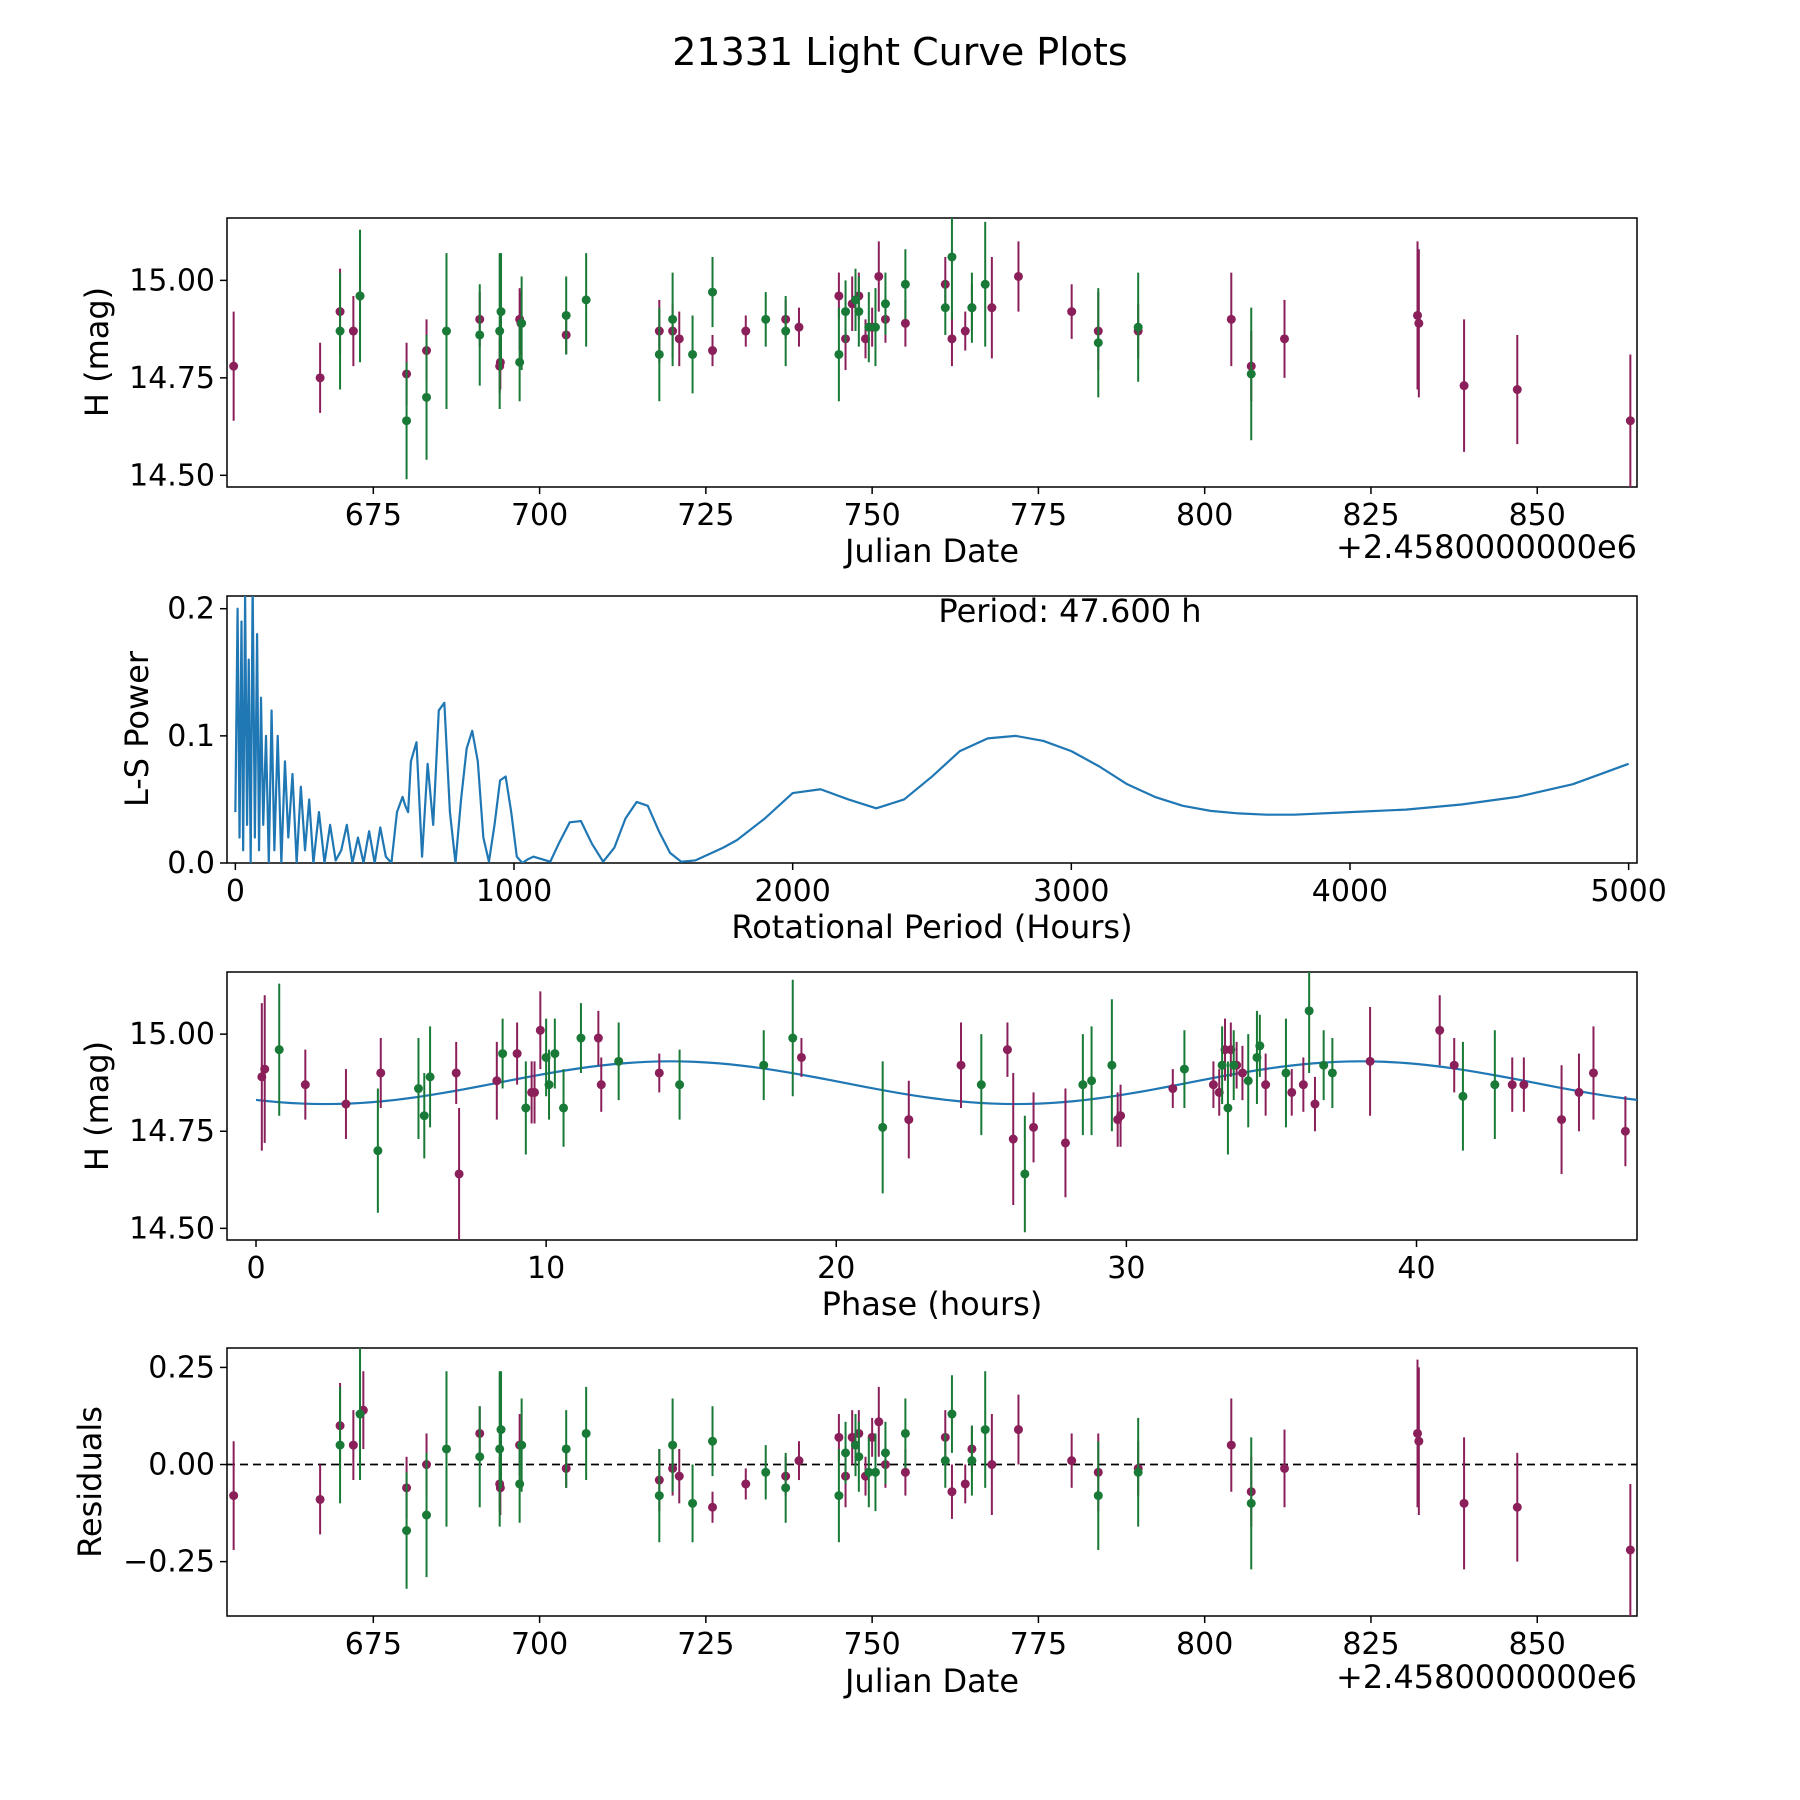 This screenshot has height=1800, width=1800. Describe the element at coordinates (373, 515) in the screenshot. I see `light-curve-x-tick-label: 675` at that location.